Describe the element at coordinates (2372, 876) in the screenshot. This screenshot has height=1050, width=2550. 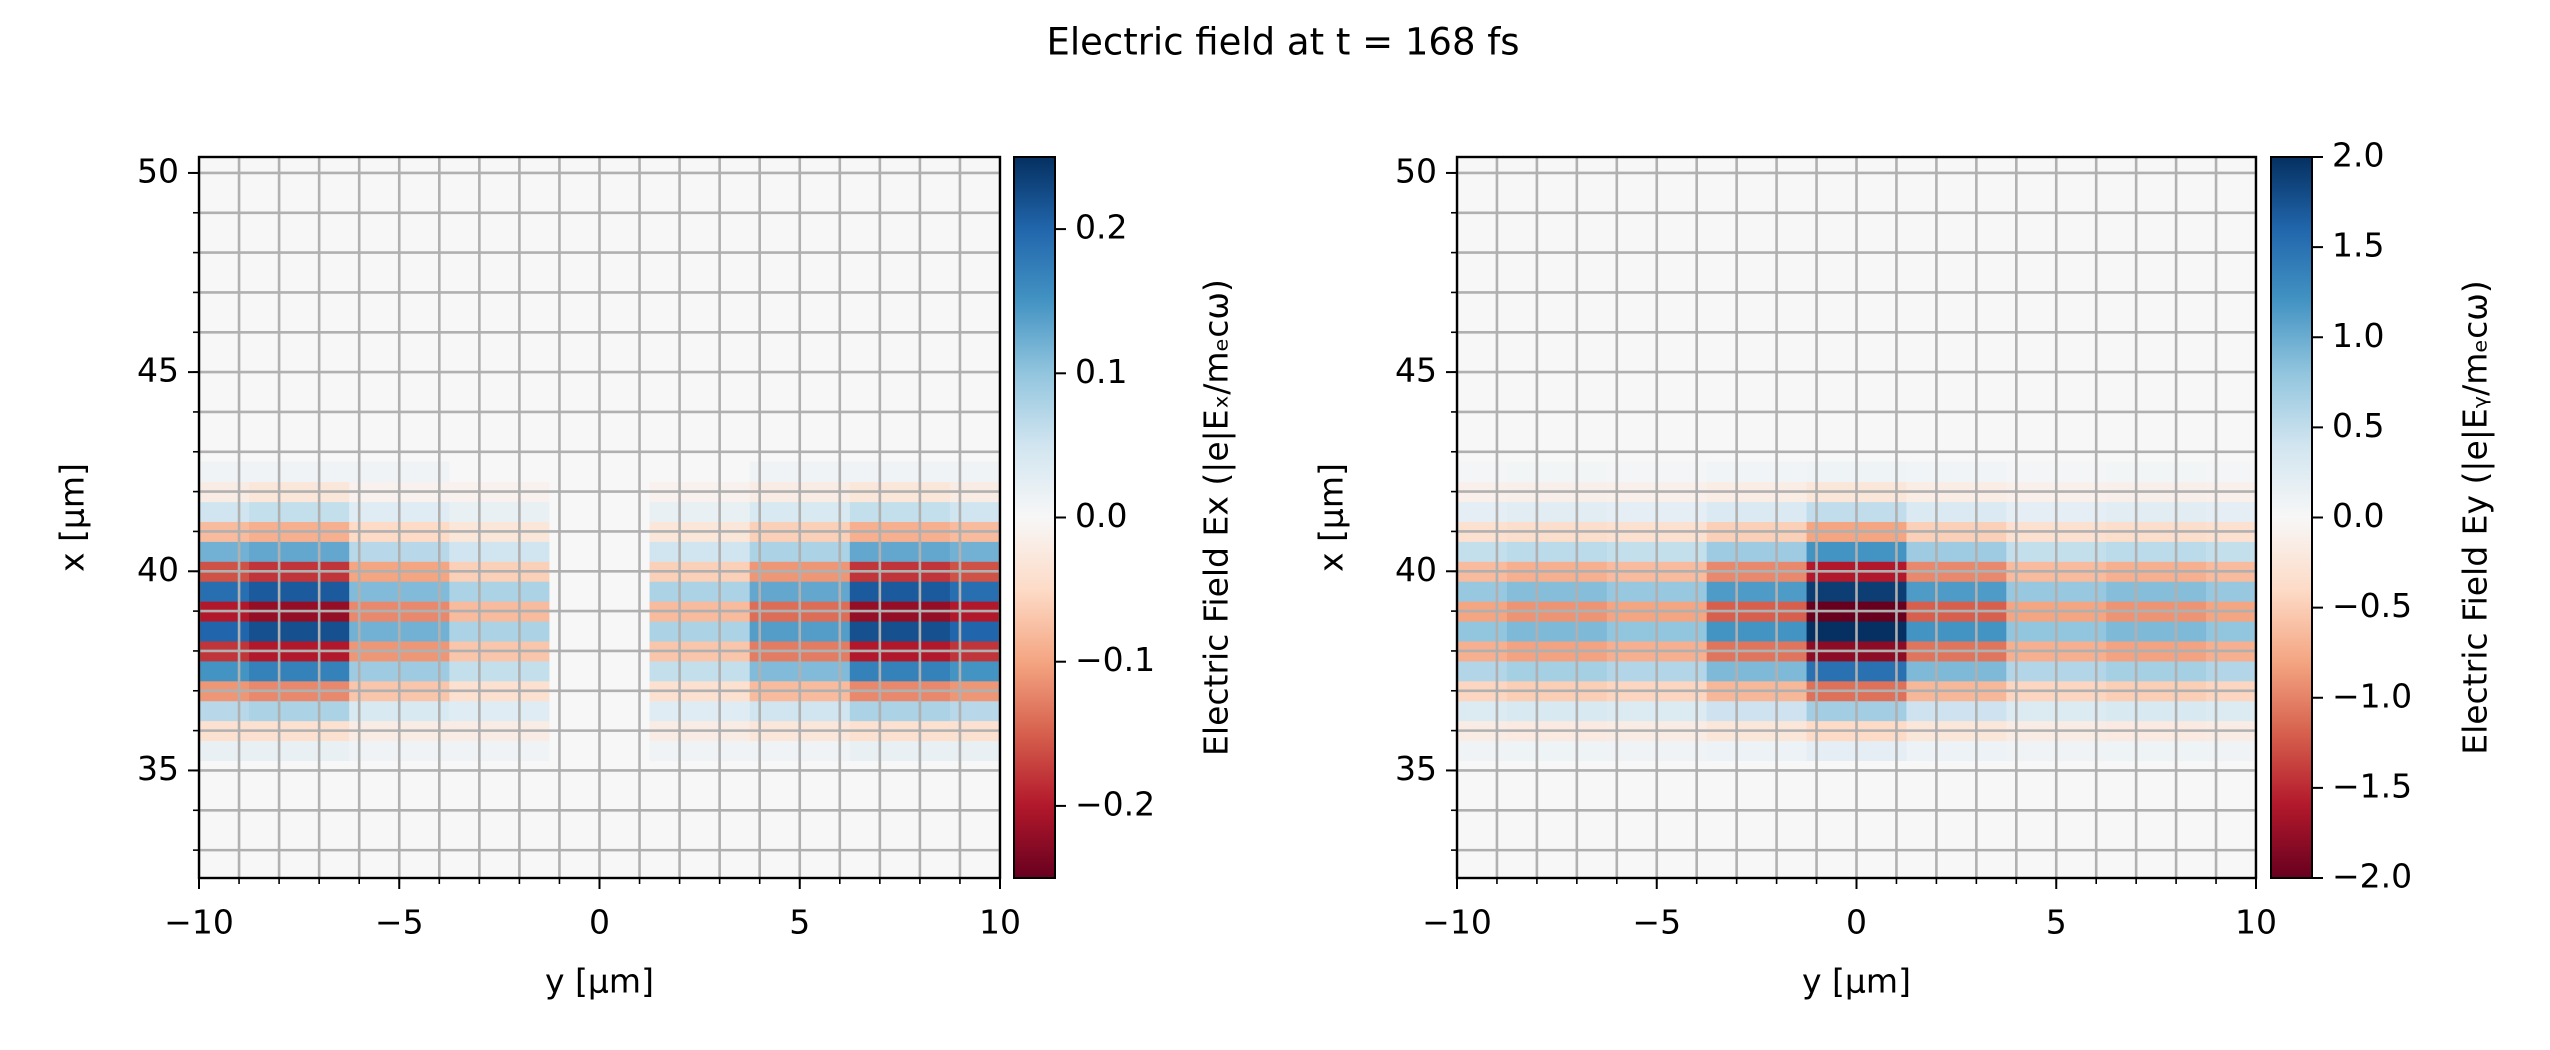
I see `colorbar-tick-label: −2.0` at that location.